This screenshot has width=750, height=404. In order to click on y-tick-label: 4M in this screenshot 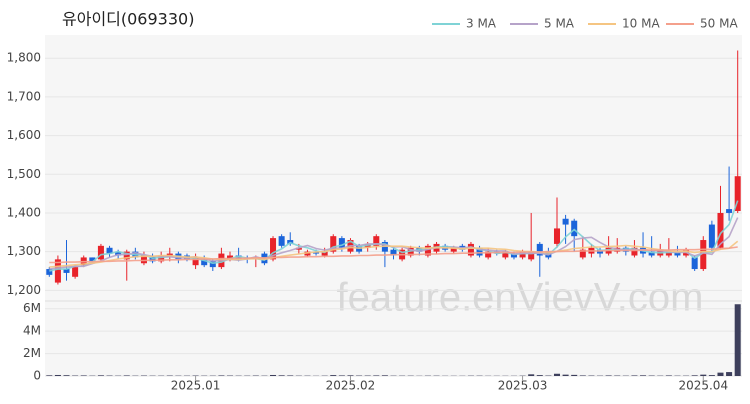, I will do `click(32, 331)`.